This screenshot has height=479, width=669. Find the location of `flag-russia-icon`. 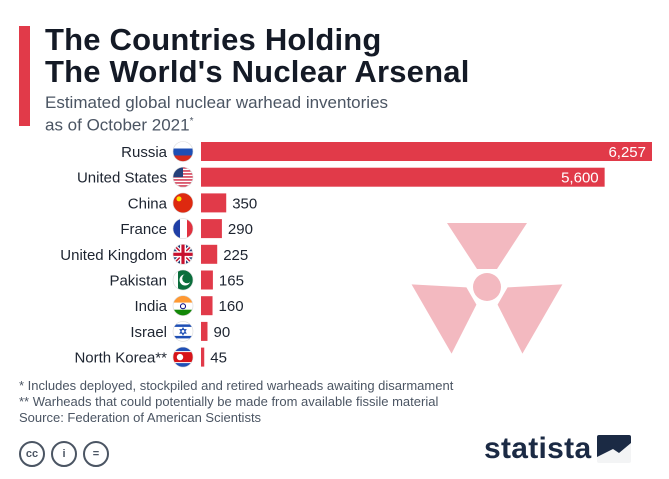

flag-russia-icon is located at coordinates (183, 151).